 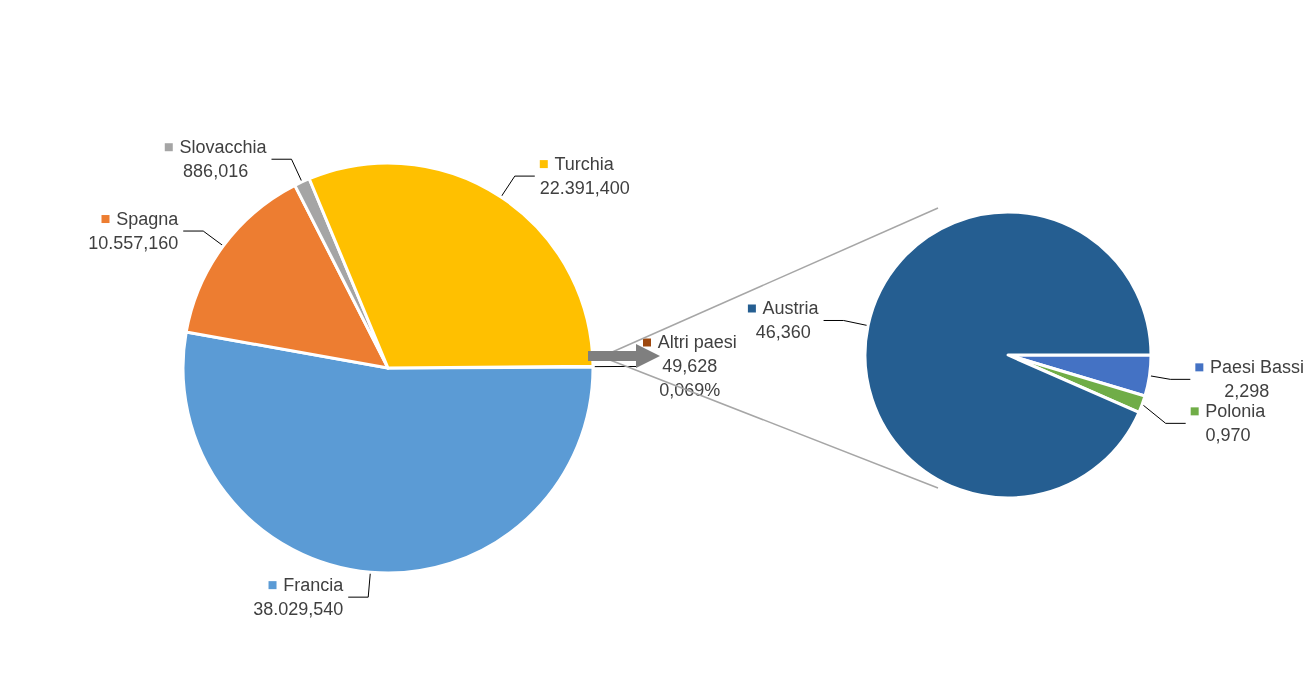 I want to click on legend-label: Francia, so click(x=314, y=585).